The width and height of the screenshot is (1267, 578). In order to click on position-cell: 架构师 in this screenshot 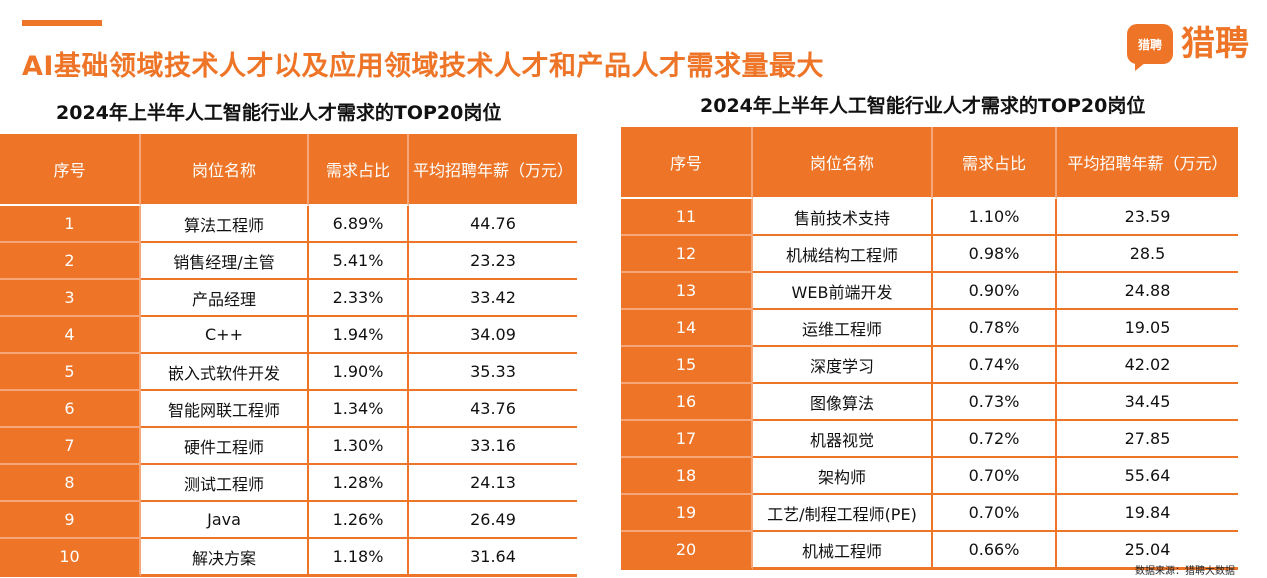, I will do `click(843, 476)`.